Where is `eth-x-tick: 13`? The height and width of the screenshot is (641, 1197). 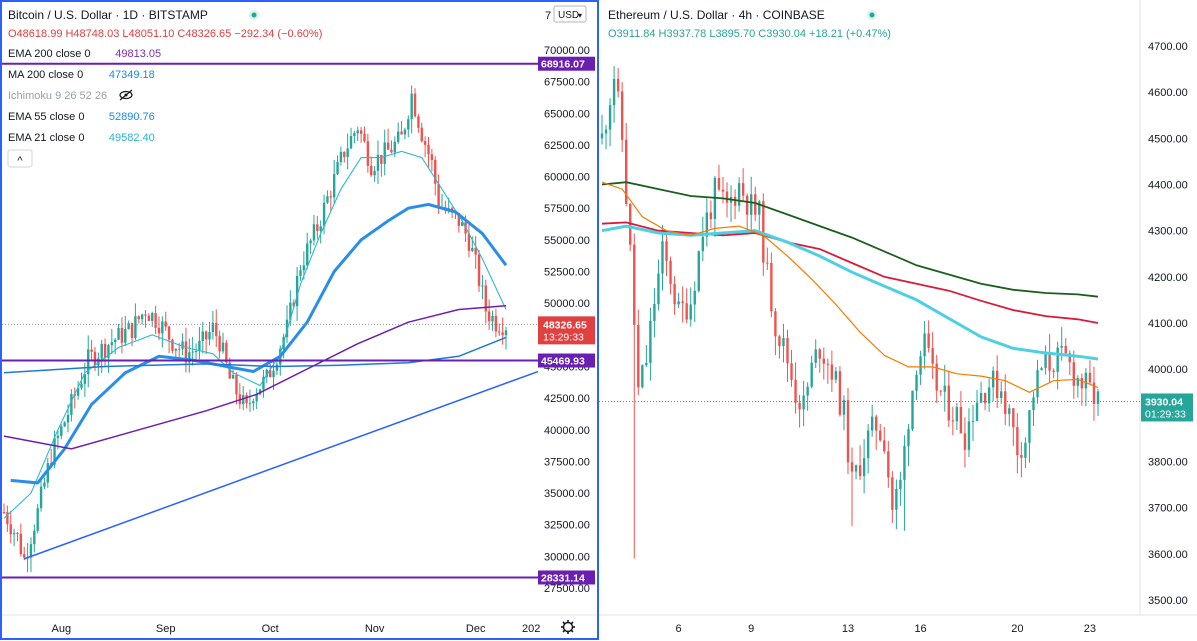
eth-x-tick: 13 is located at coordinates (848, 629).